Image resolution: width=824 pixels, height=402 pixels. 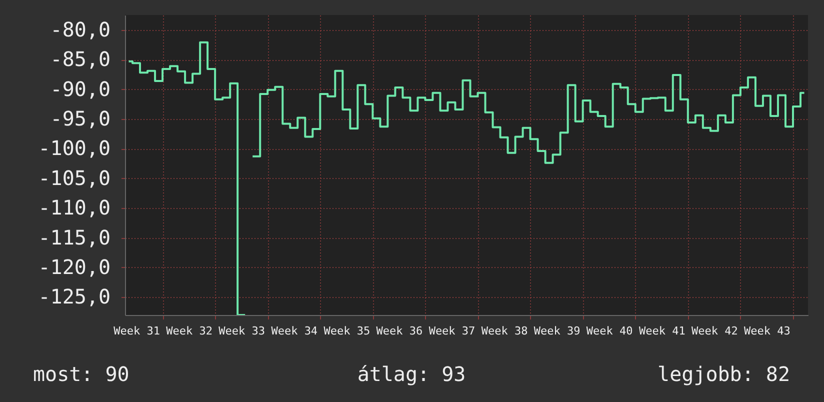 I want to click on x-tick-label: Week 39, so click(x=557, y=331).